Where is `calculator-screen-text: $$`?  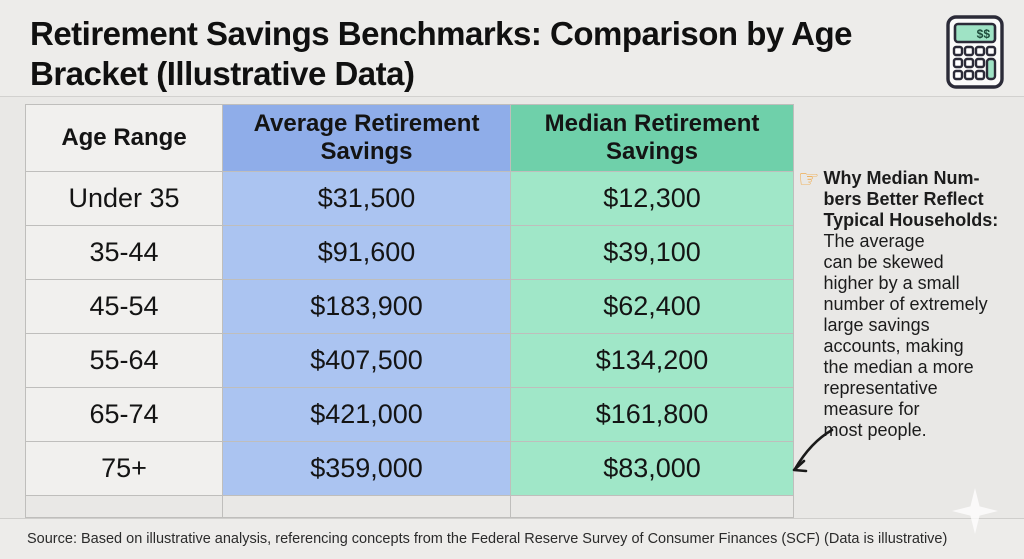 calculator-screen-text: $$ is located at coordinates (984, 34).